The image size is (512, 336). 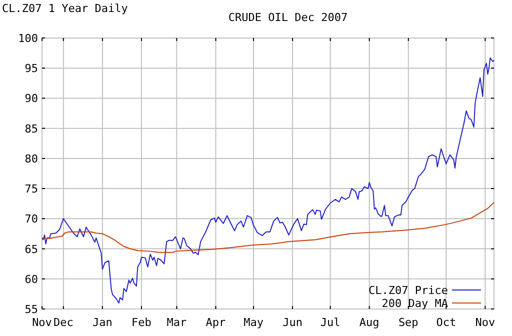 What do you see at coordinates (254, 322) in the screenshot?
I see `x-tick-label: May` at bounding box center [254, 322].